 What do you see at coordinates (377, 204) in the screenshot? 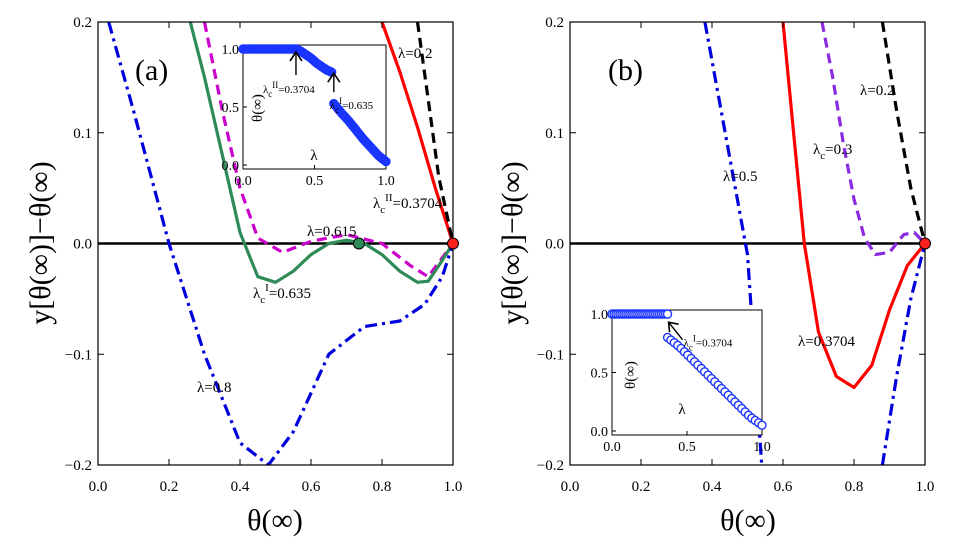
I see `lambda-c-II-base: λ` at bounding box center [377, 204].